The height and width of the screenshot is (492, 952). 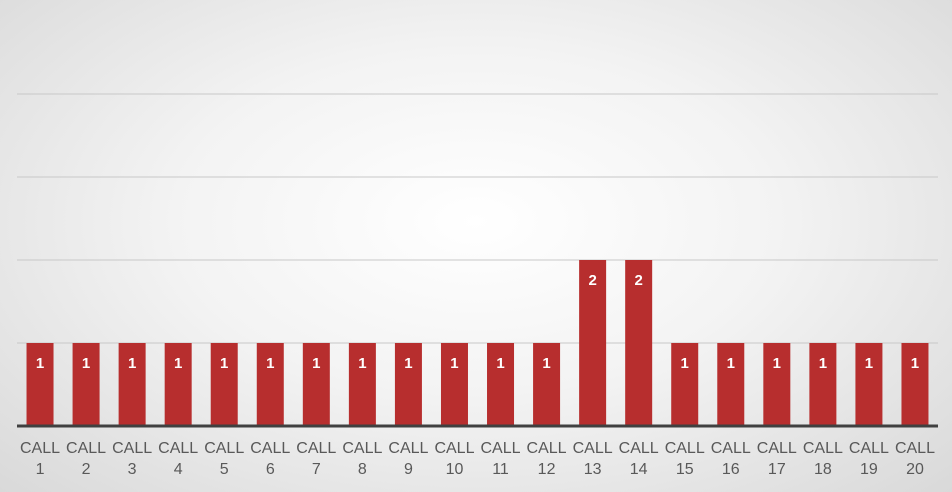 What do you see at coordinates (869, 459) in the screenshot?
I see `x-tick-label: CALL 19` at bounding box center [869, 459].